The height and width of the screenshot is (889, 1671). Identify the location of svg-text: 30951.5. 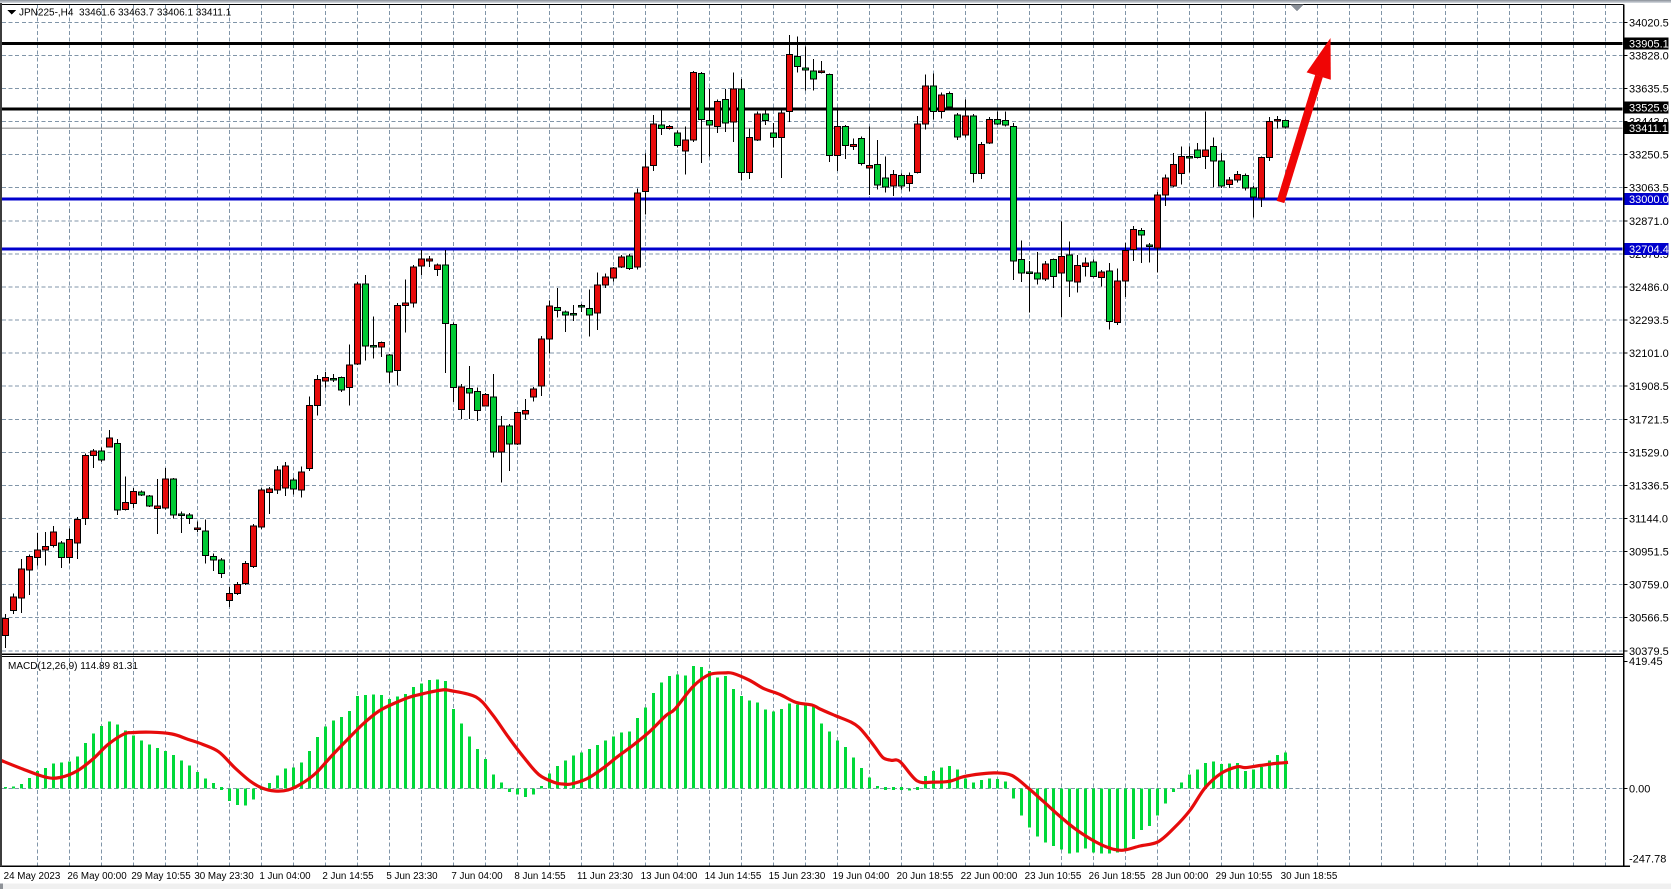
(1649, 553).